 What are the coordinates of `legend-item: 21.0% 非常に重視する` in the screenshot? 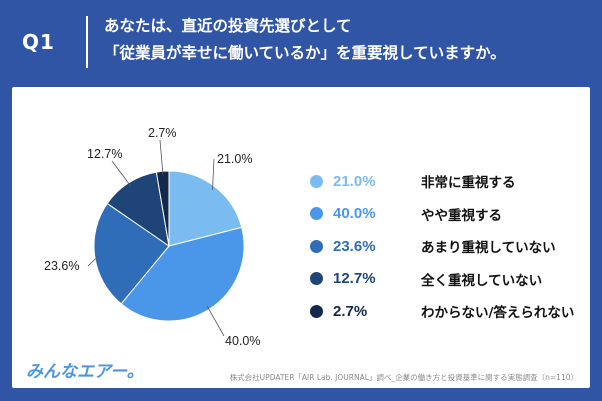 It's located at (446, 181).